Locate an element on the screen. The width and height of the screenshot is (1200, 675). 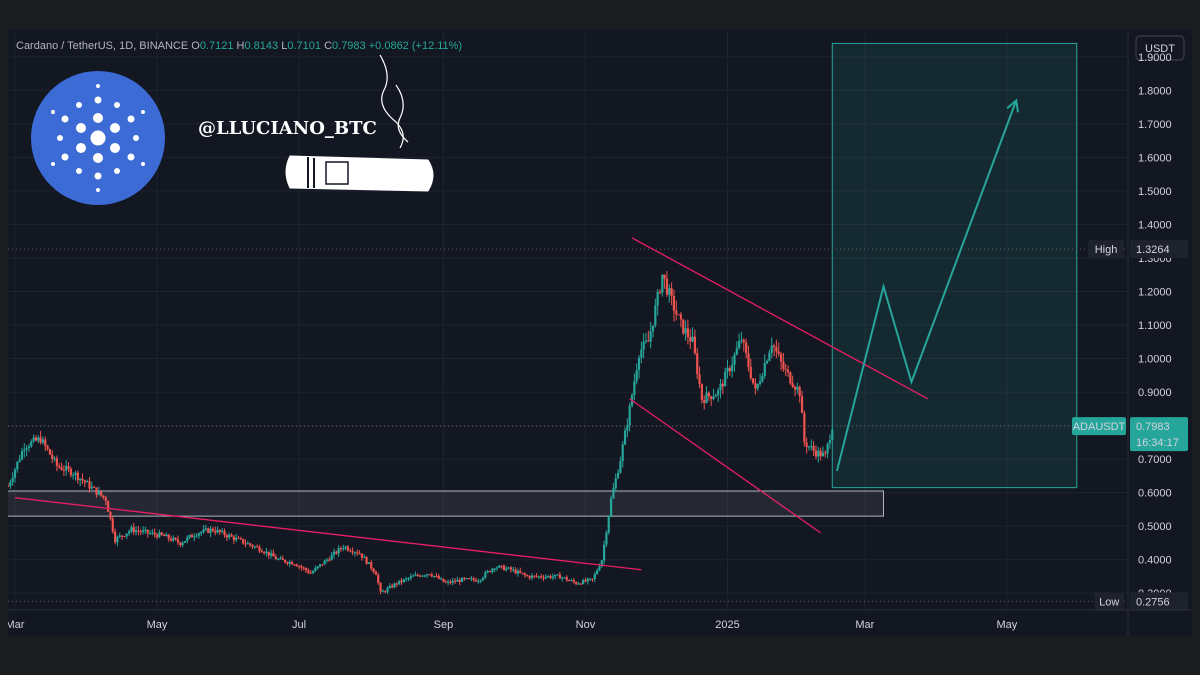
currency-button is located at coordinates (1160, 48).